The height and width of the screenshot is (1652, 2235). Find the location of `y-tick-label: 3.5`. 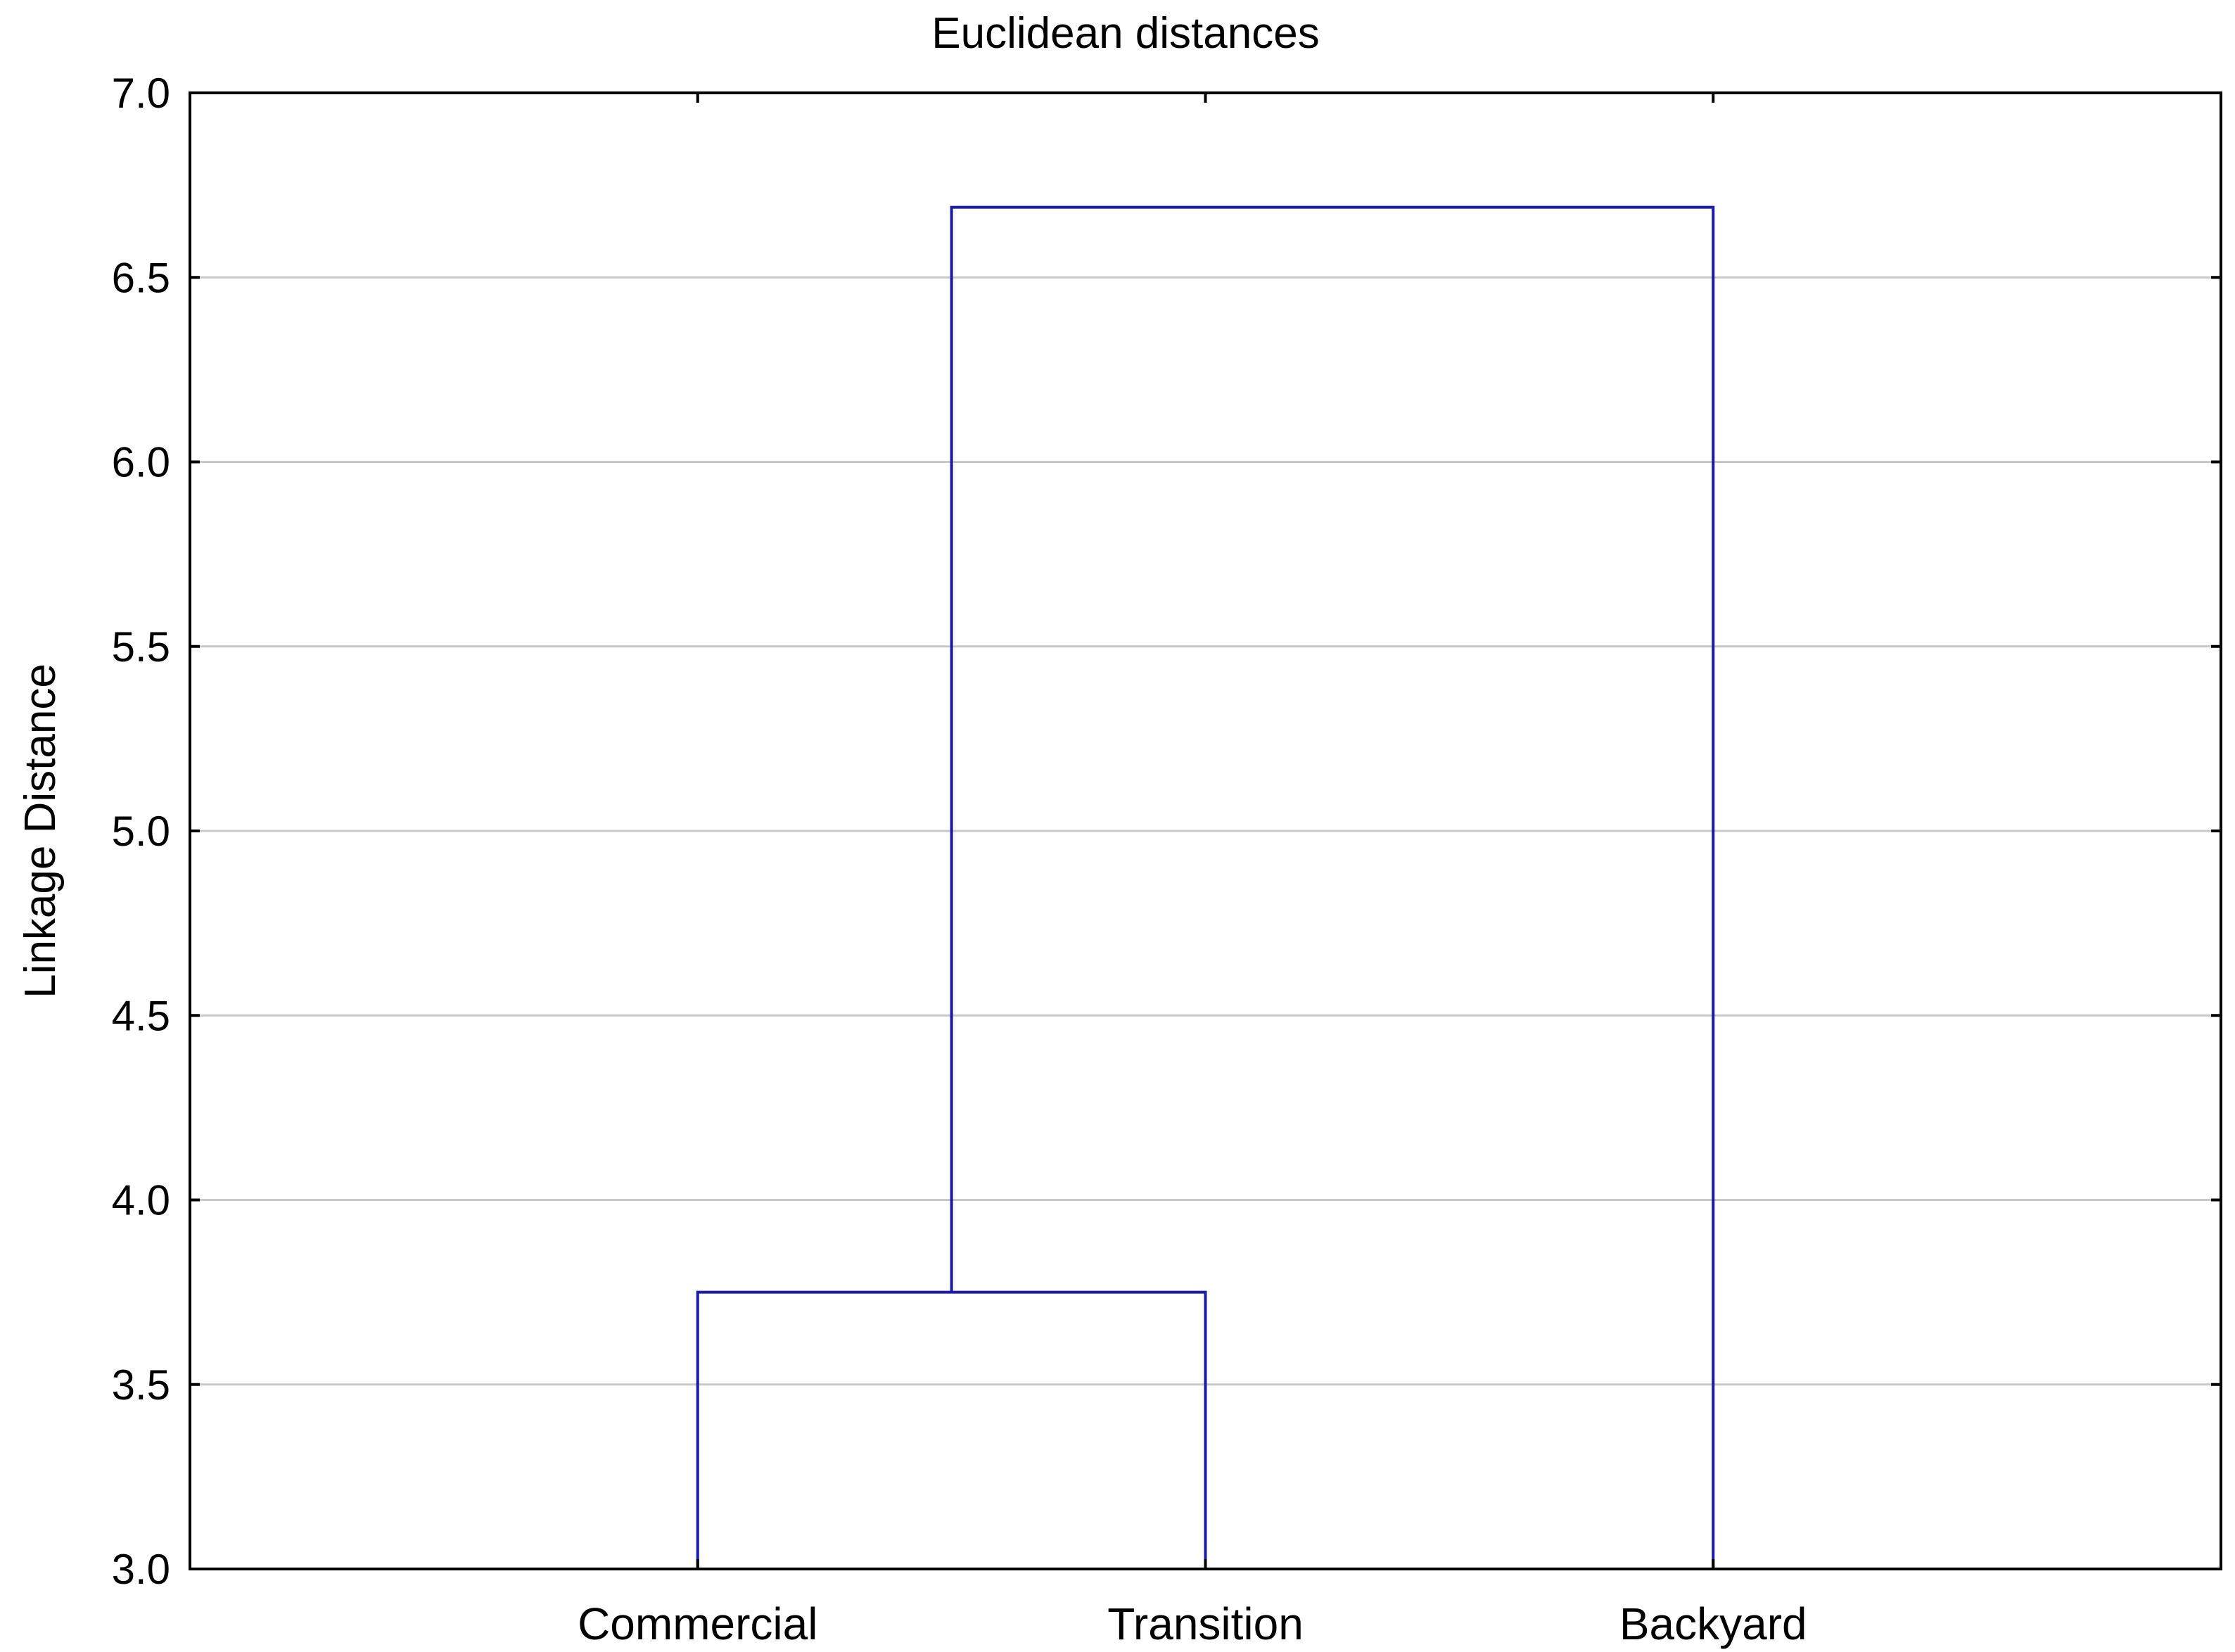

y-tick-label: 3.5 is located at coordinates (141, 1385).